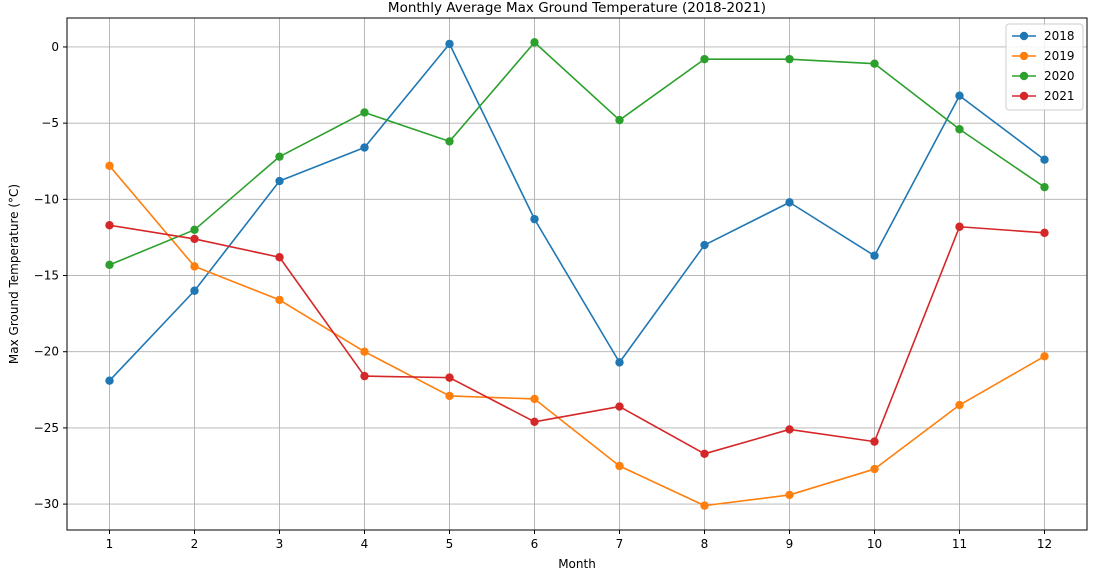 This screenshot has height=583, width=1098. What do you see at coordinates (577, 564) in the screenshot?
I see `x-axis-label: Month` at bounding box center [577, 564].